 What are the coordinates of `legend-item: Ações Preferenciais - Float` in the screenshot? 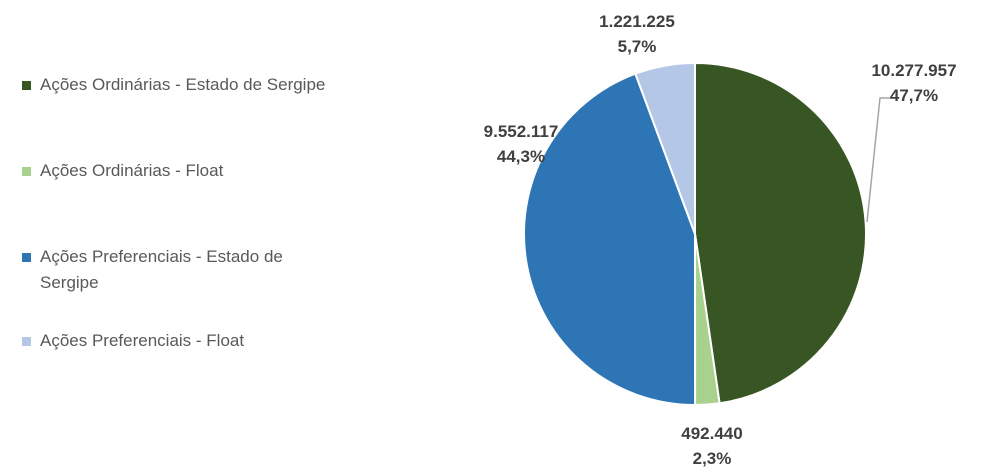 It's located at (181, 341).